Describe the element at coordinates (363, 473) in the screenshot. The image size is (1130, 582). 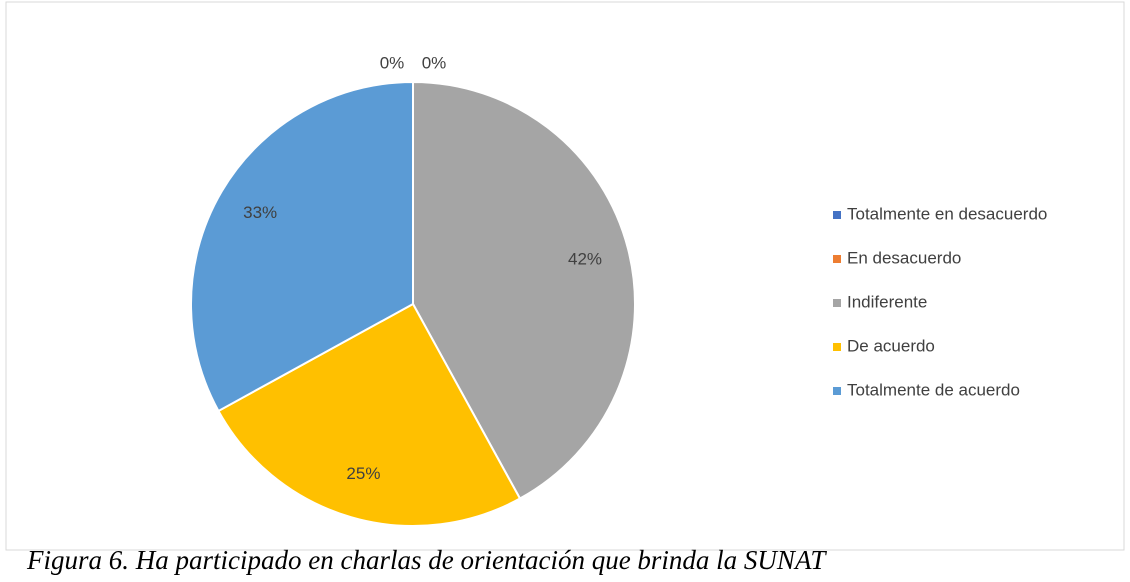
I see `data-label: 25%` at that location.